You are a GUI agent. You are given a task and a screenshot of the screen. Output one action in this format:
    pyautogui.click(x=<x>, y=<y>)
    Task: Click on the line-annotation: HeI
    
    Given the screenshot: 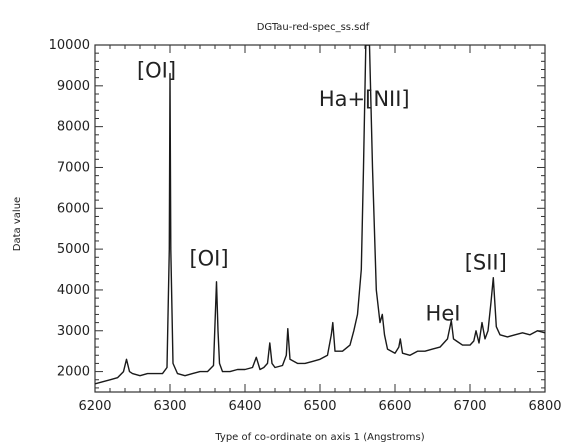 What is the action you would take?
    pyautogui.click(x=443, y=314)
    